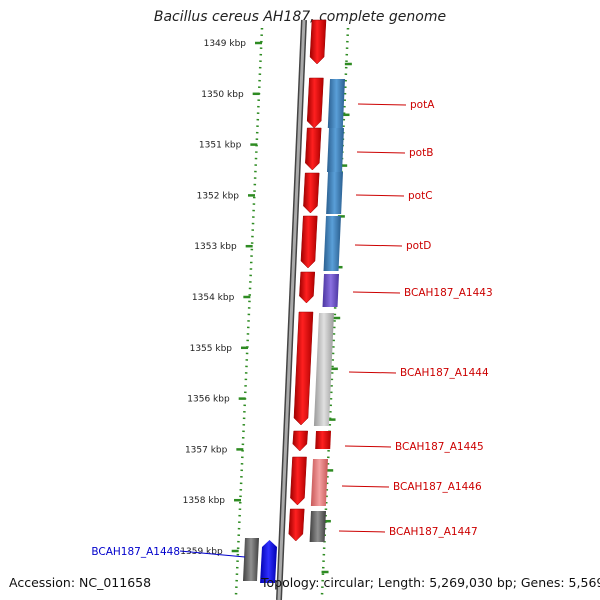  What do you see at coordinates (418, 246) in the screenshot?
I see `gene-label-potd: potD` at bounding box center [418, 246].